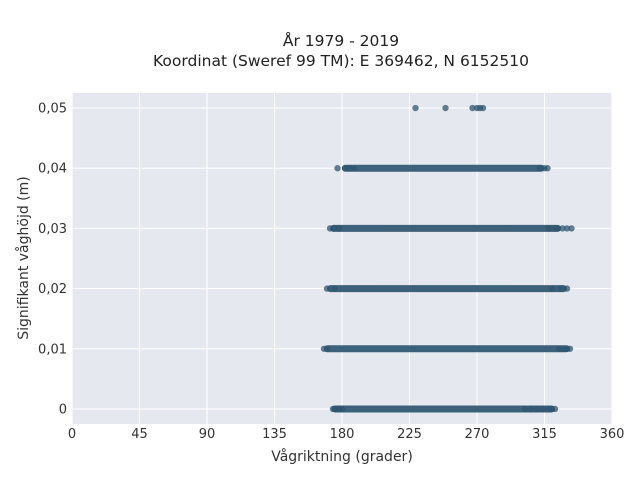 The height and width of the screenshot is (480, 640). What do you see at coordinates (52, 229) in the screenshot?
I see `y-tick-label: 0,03` at bounding box center [52, 229].